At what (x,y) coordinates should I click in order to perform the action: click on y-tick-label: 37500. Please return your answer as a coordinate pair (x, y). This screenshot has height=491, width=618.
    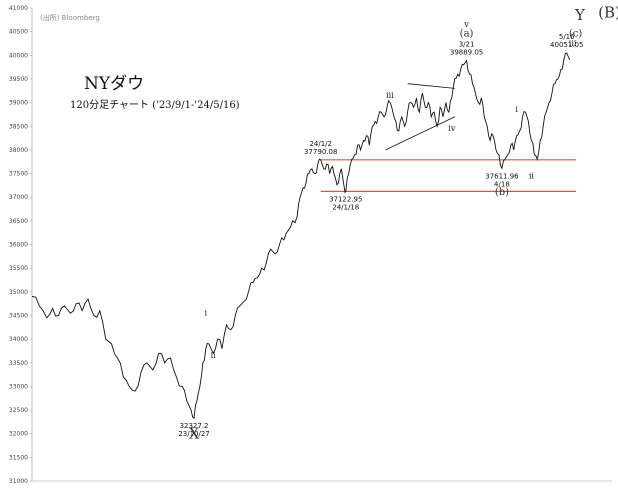
    Looking at the image, I should click on (18, 174).